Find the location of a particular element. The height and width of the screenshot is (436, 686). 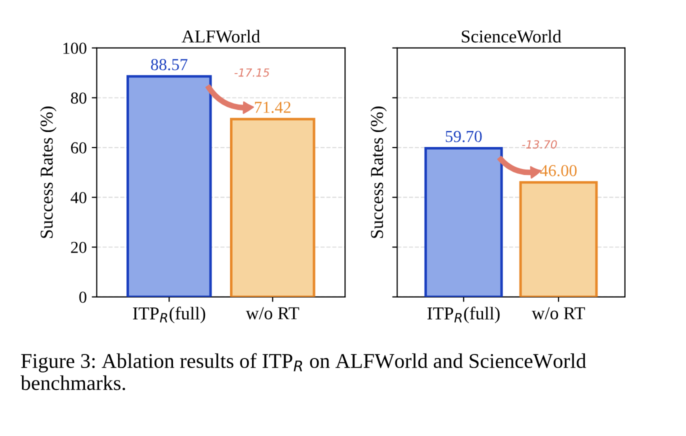

annotation: -17.15 is located at coordinates (252, 72).